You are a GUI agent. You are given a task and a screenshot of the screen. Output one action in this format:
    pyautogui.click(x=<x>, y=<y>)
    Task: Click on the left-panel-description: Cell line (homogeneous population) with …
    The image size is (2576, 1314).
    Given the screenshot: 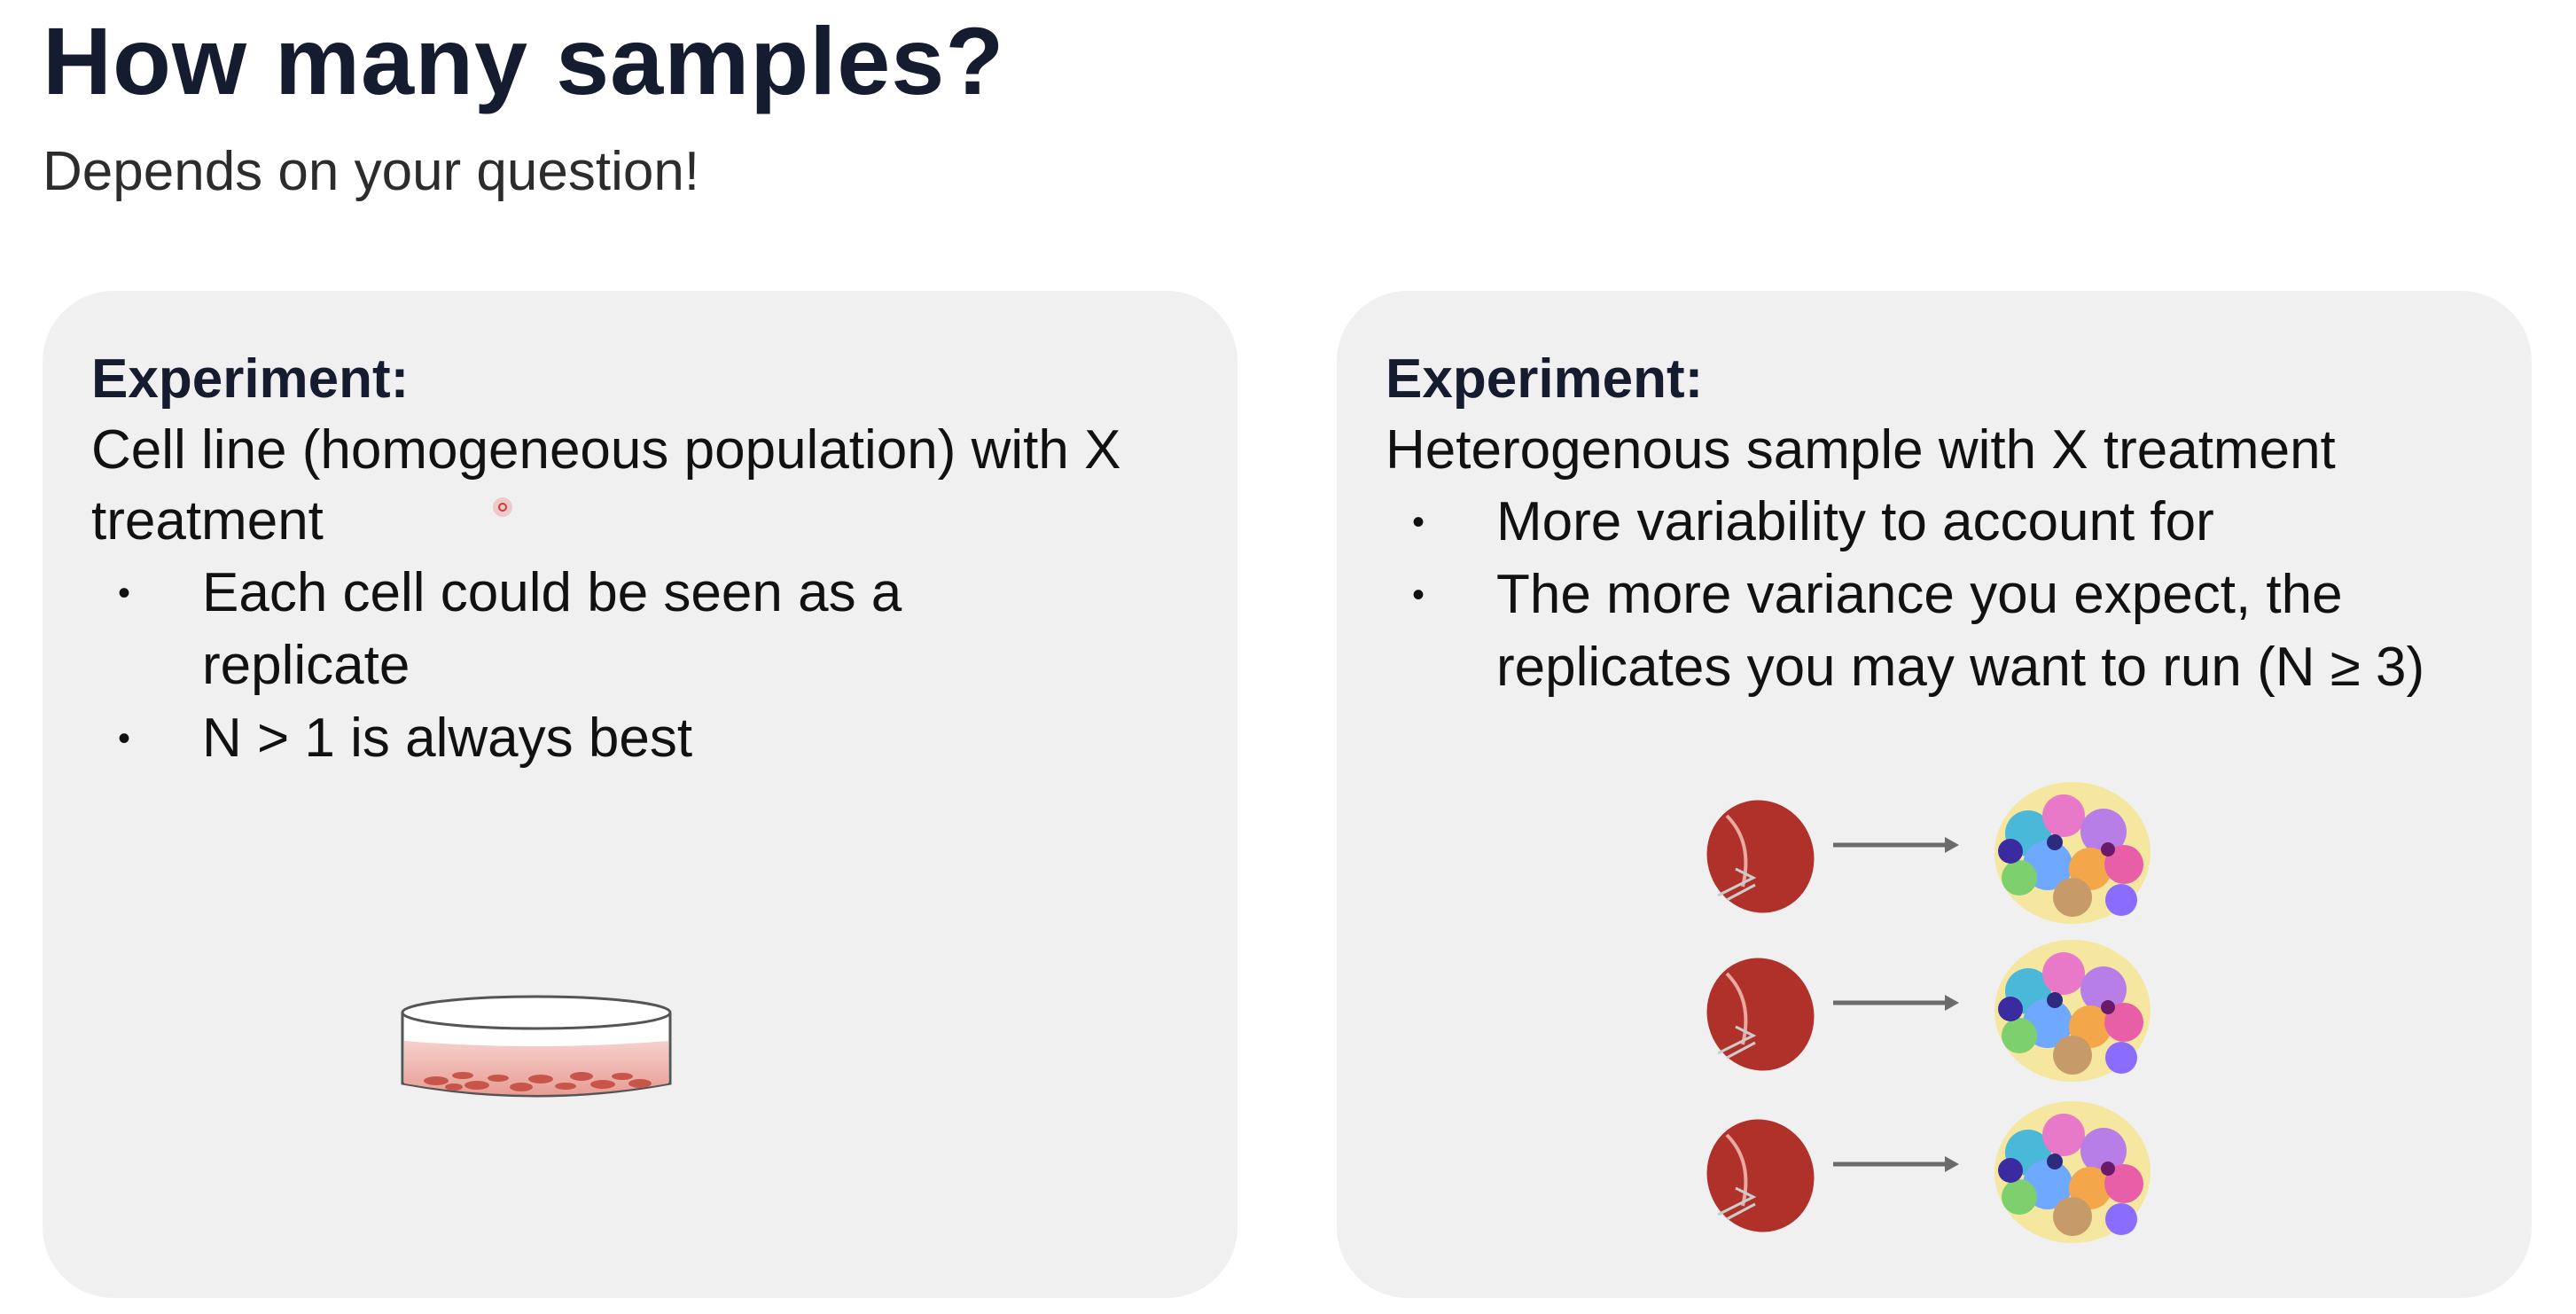 What is the action you would take?
    pyautogui.click(x=606, y=485)
    